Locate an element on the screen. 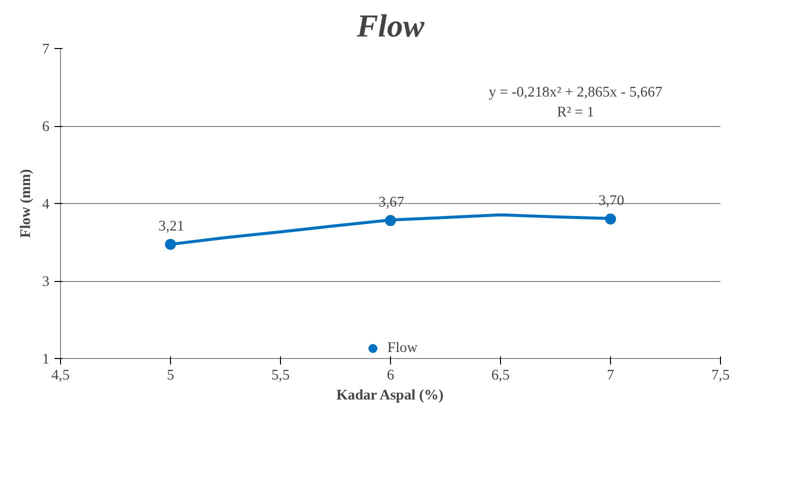  y-tick-label: 1 is located at coordinates (46, 360).